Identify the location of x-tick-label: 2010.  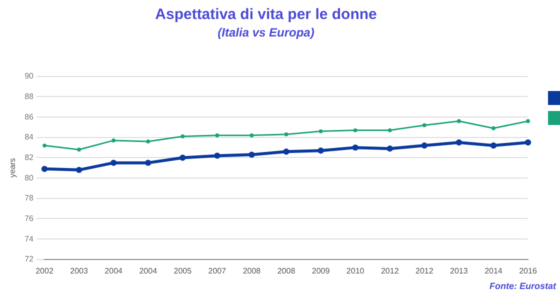
(355, 271).